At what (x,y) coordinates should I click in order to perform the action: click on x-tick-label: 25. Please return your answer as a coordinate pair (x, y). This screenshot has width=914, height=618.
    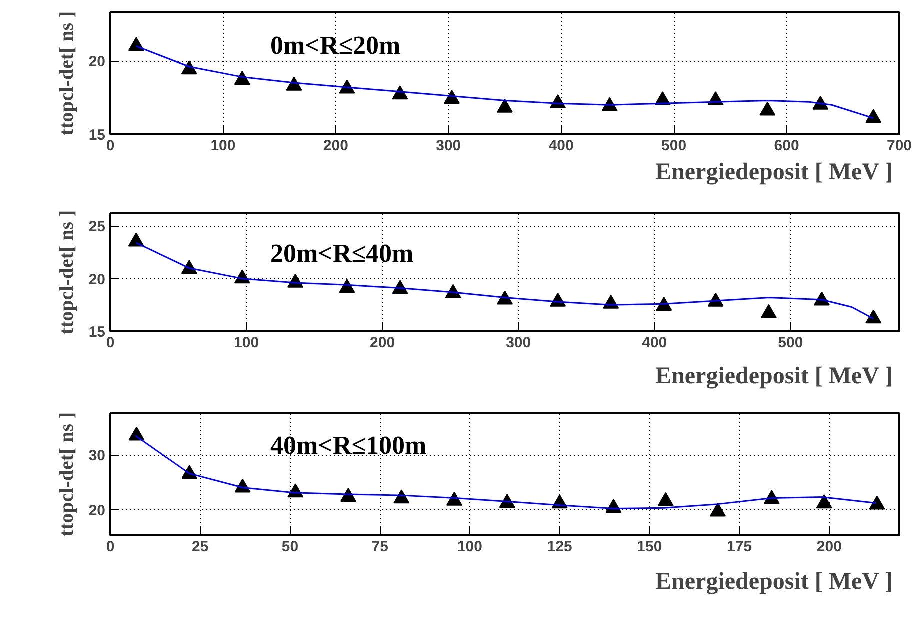
    Looking at the image, I should click on (200, 547).